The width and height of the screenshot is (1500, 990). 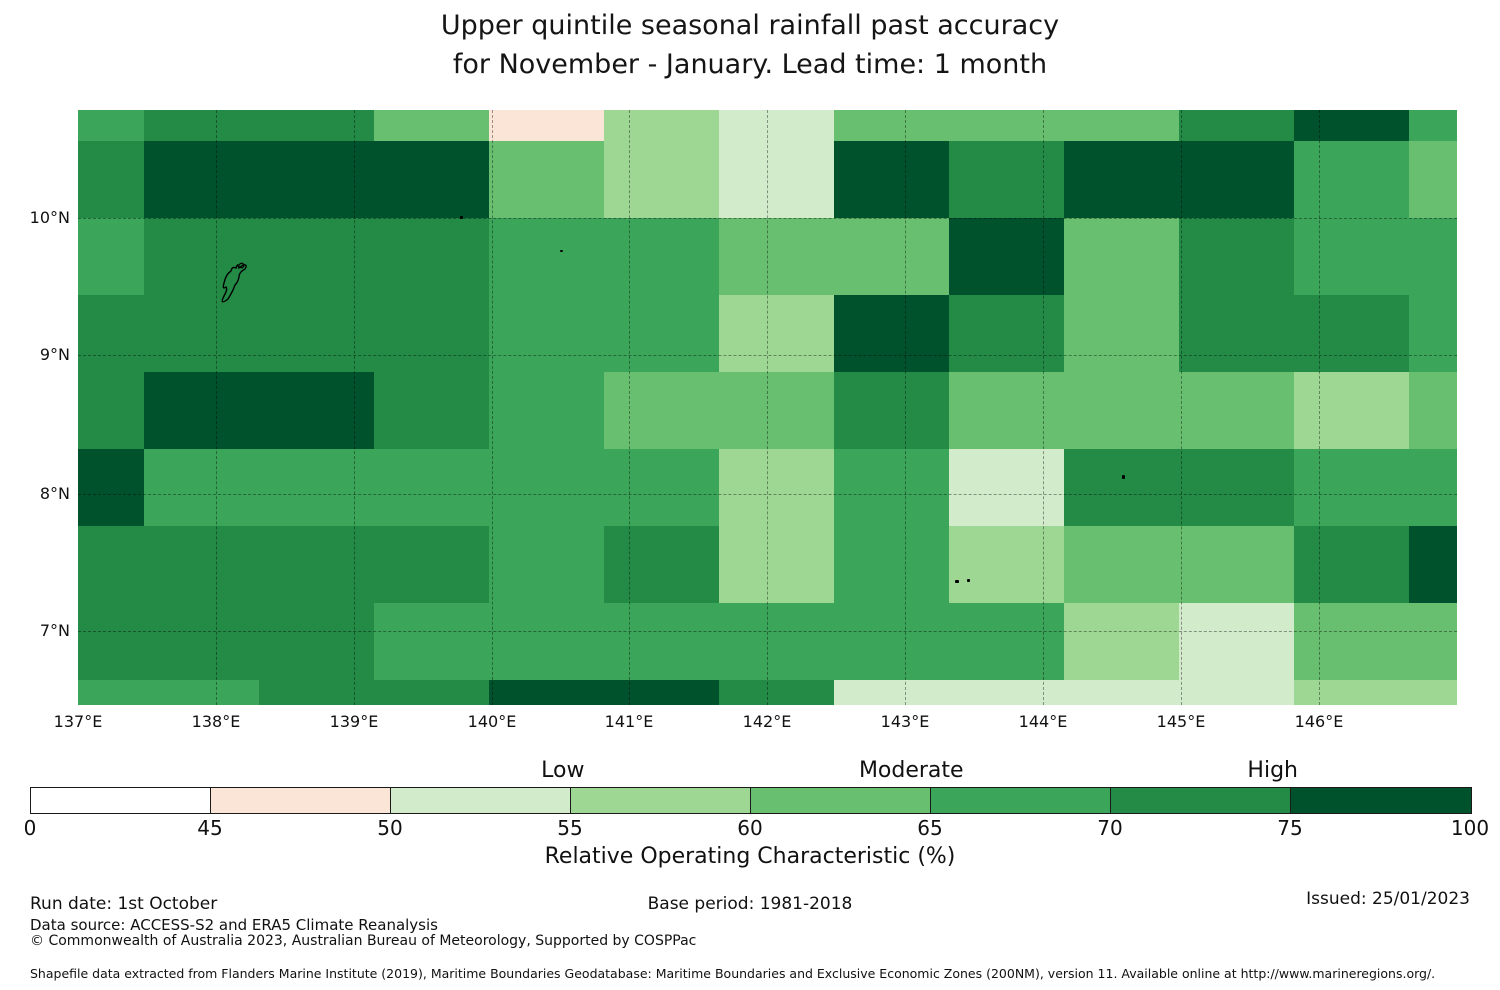 I want to click on palau-islet-outline, so click(x=241, y=265).